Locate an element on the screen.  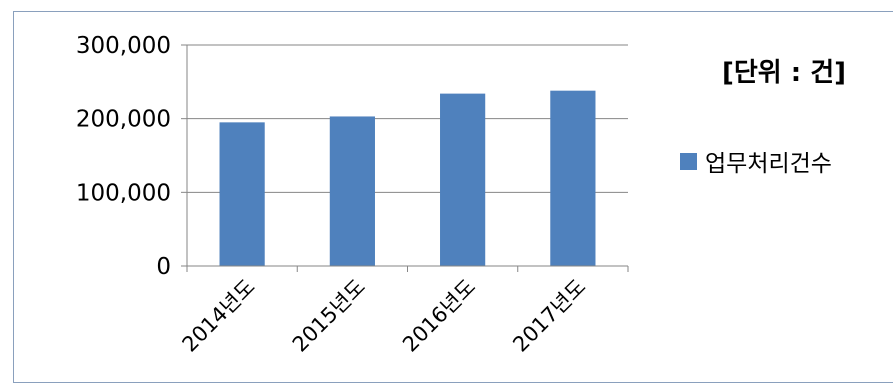
x-tick-label: 2015년도 is located at coordinates (329, 316).